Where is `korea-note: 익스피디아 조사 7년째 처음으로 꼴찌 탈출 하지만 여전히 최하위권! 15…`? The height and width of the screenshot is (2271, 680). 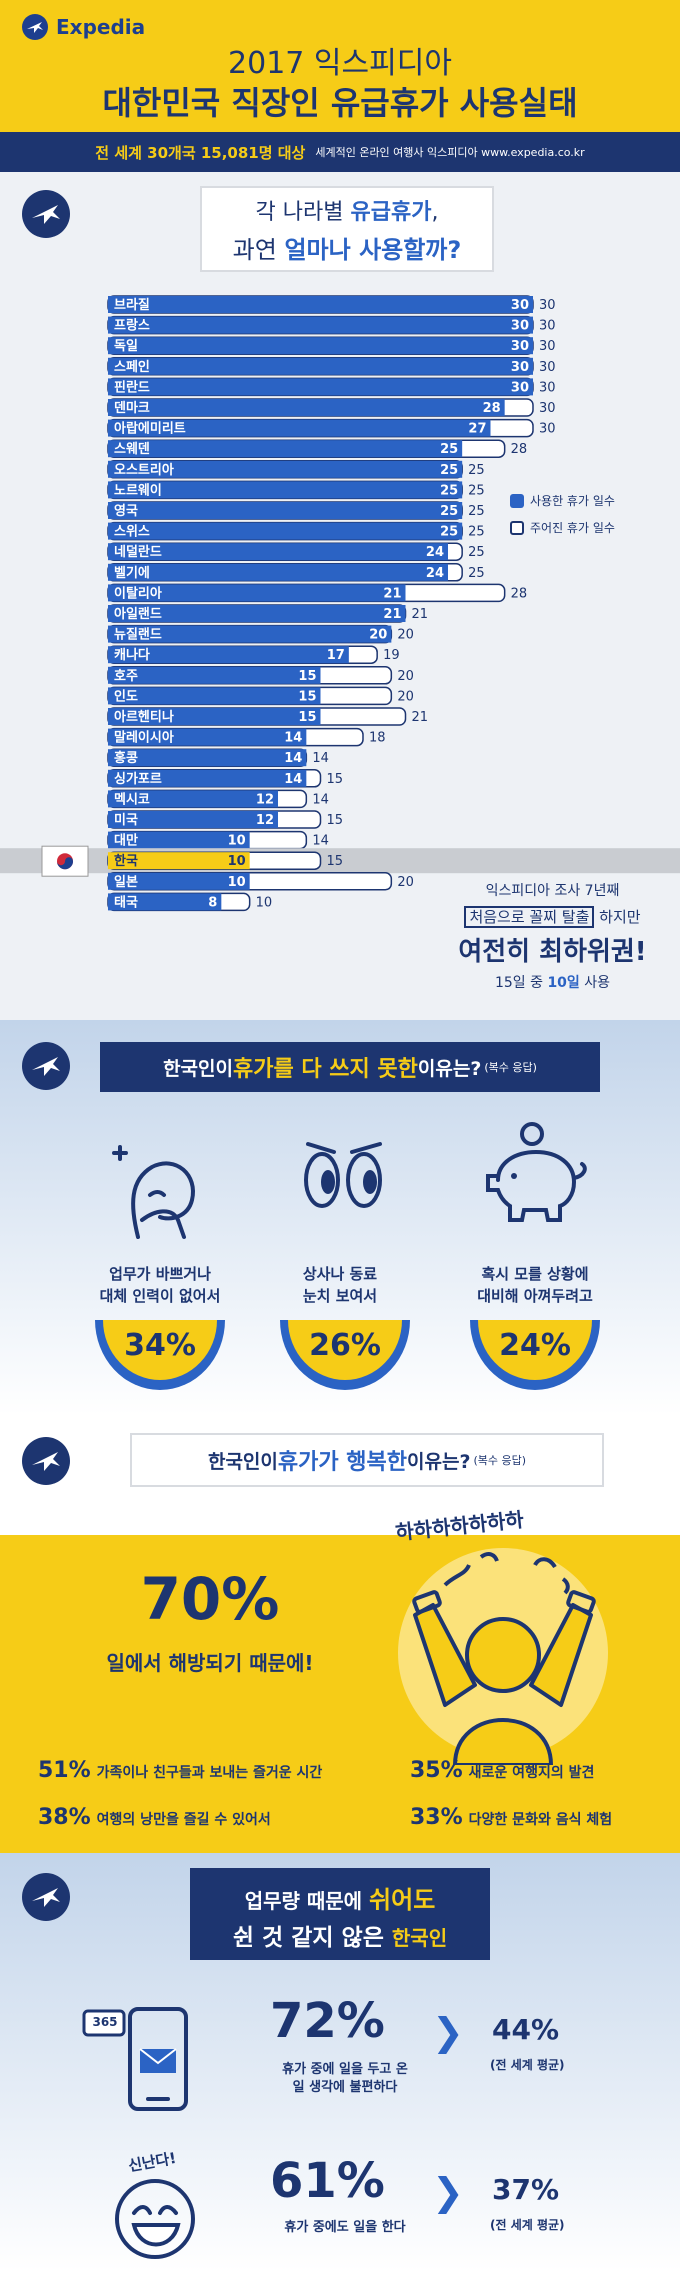
korea-note: 익스피디아 조사 7년째 처음으로 꼴찌 탈출 하지만 여전히 최하위권! 15… is located at coordinates (552, 936).